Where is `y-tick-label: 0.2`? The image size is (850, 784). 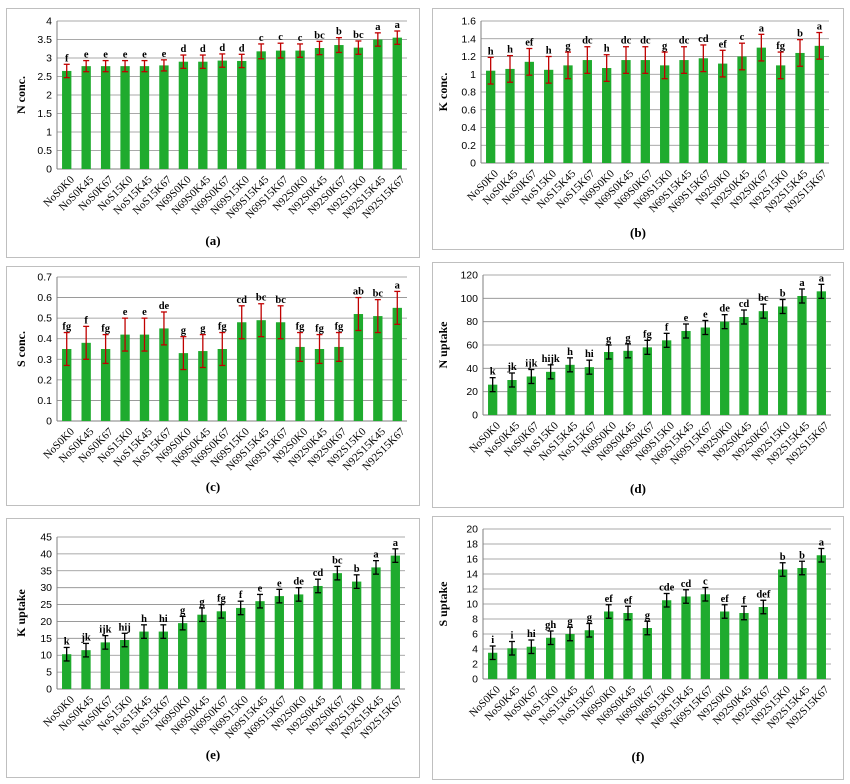
y-tick-label: 0.2 is located at coordinates (44, 380).